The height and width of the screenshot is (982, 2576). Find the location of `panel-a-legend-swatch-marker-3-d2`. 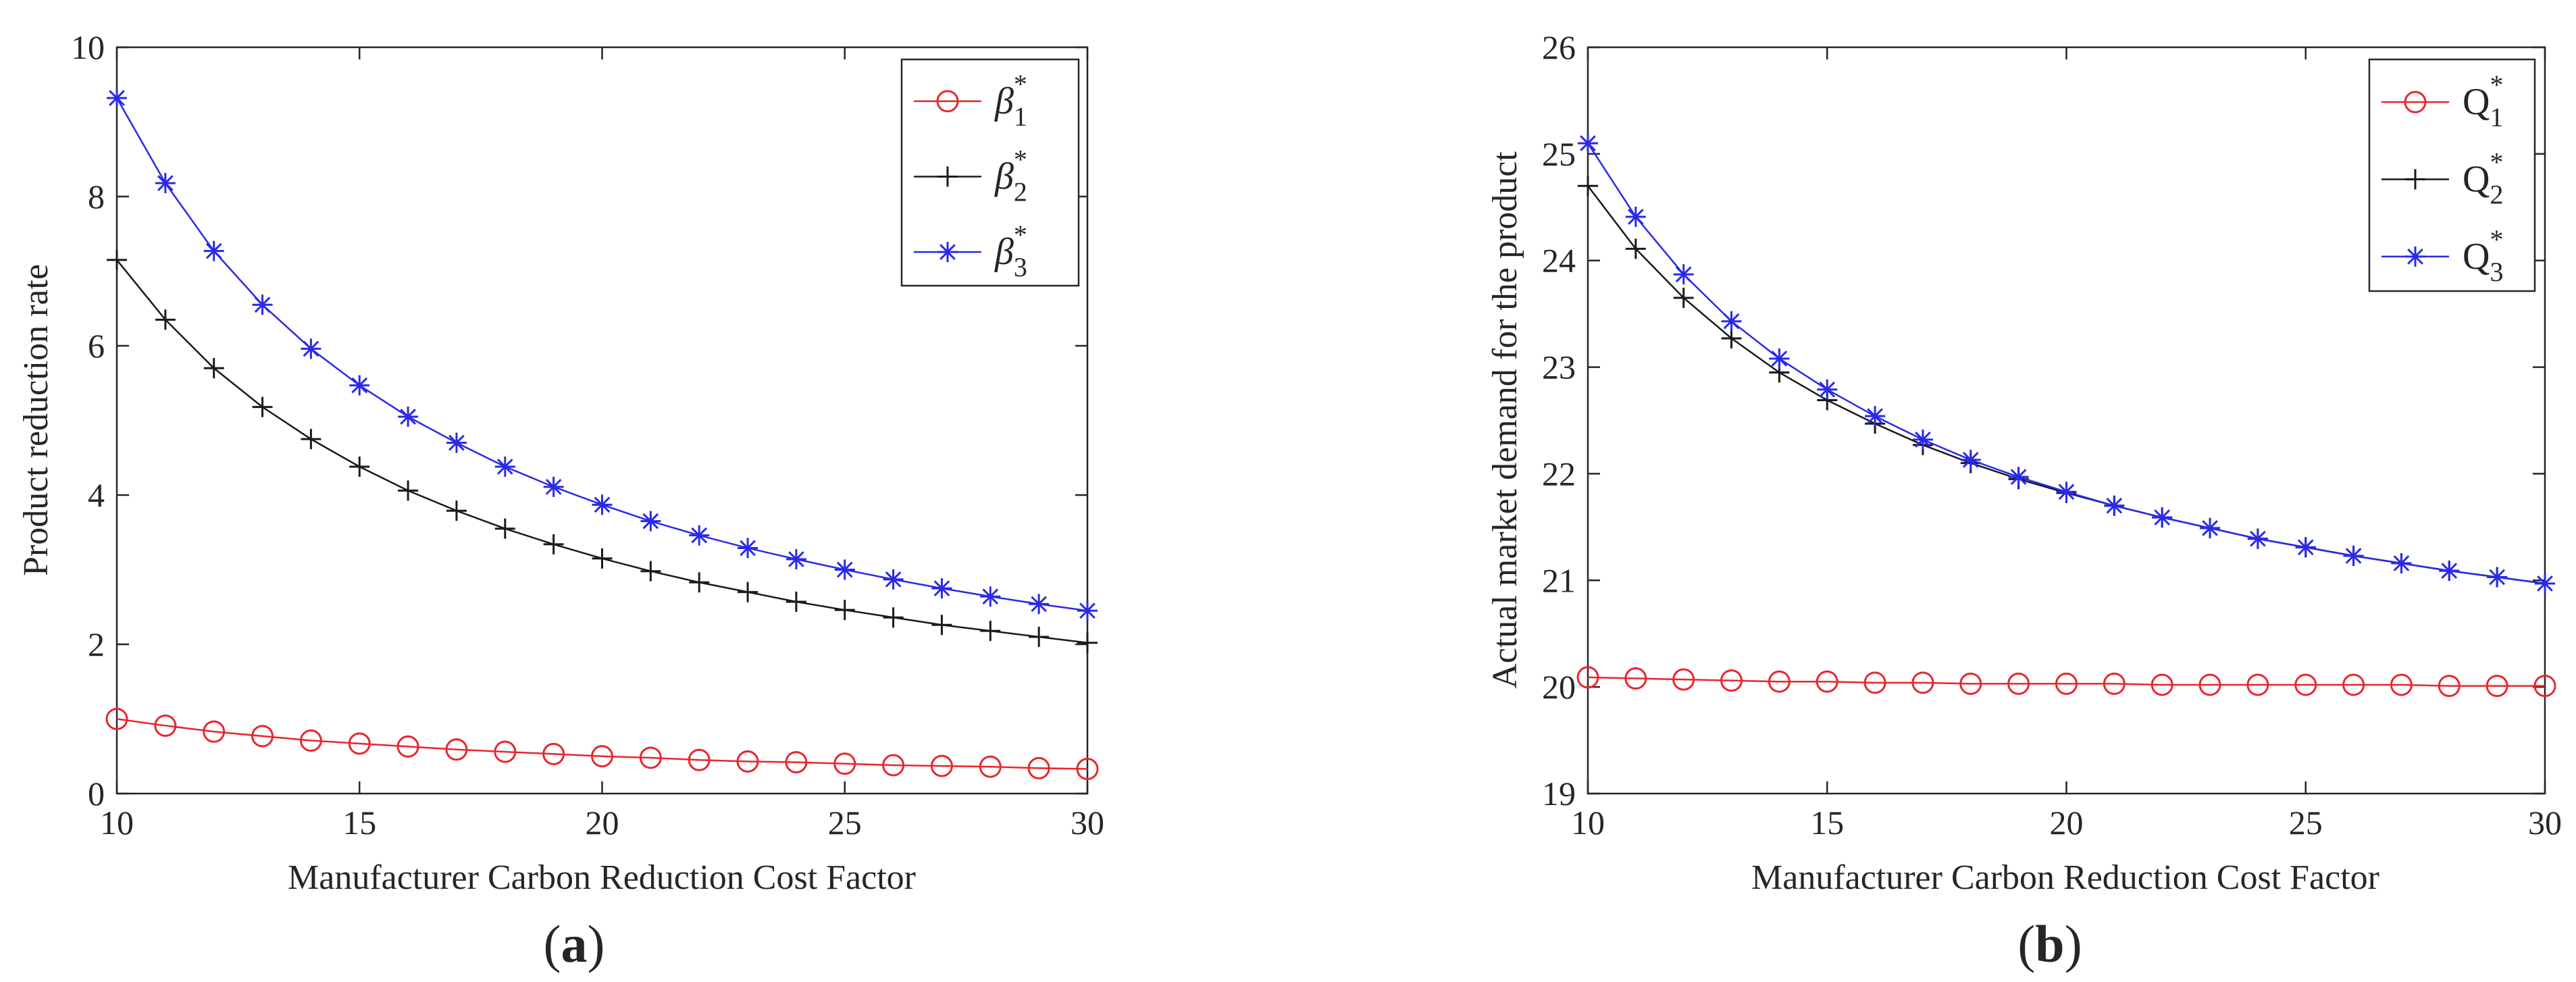

panel-a-legend-swatch-marker-3-d2 is located at coordinates (947, 252).